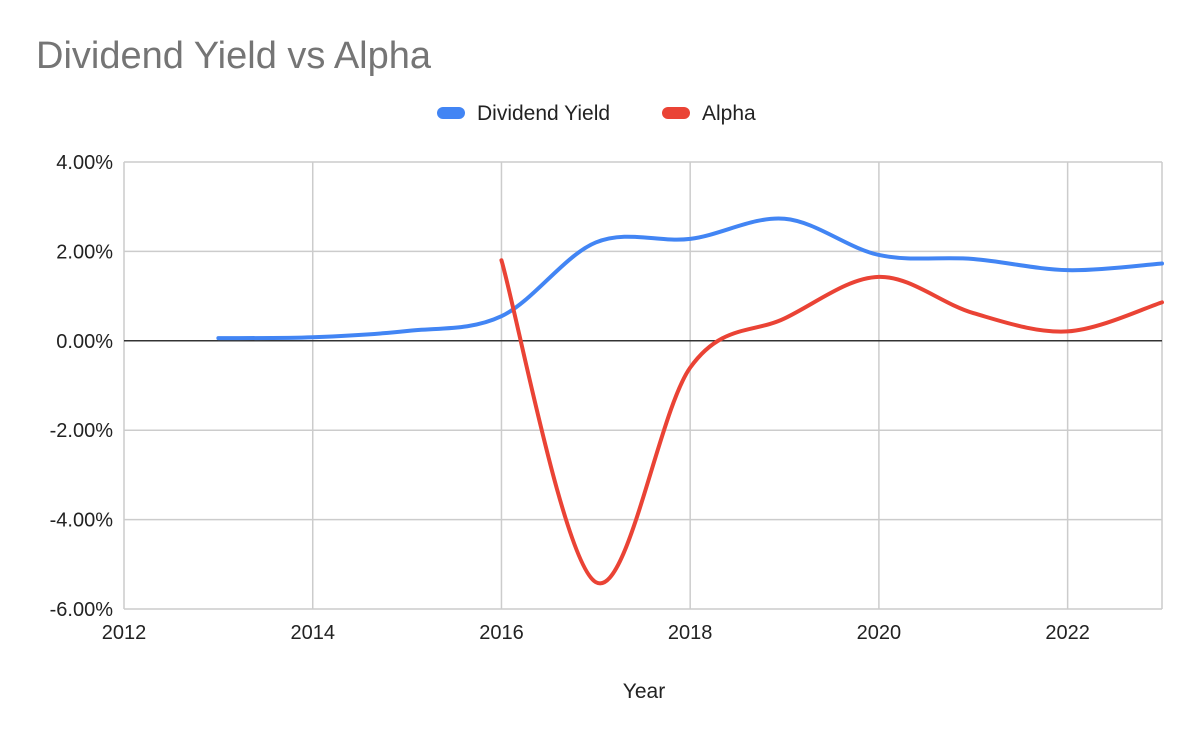  What do you see at coordinates (451, 113) in the screenshot?
I see `legend-swatch-dividend-yield` at bounding box center [451, 113].